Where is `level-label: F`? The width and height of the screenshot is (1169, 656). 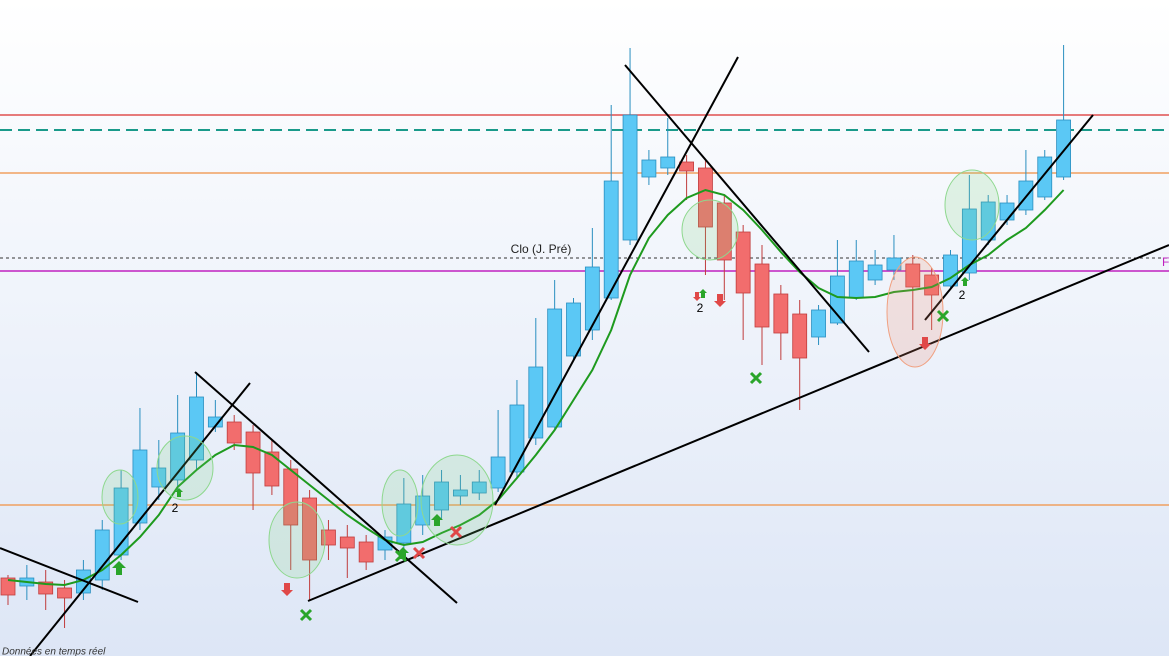
level-label: F is located at coordinates (1165, 262).